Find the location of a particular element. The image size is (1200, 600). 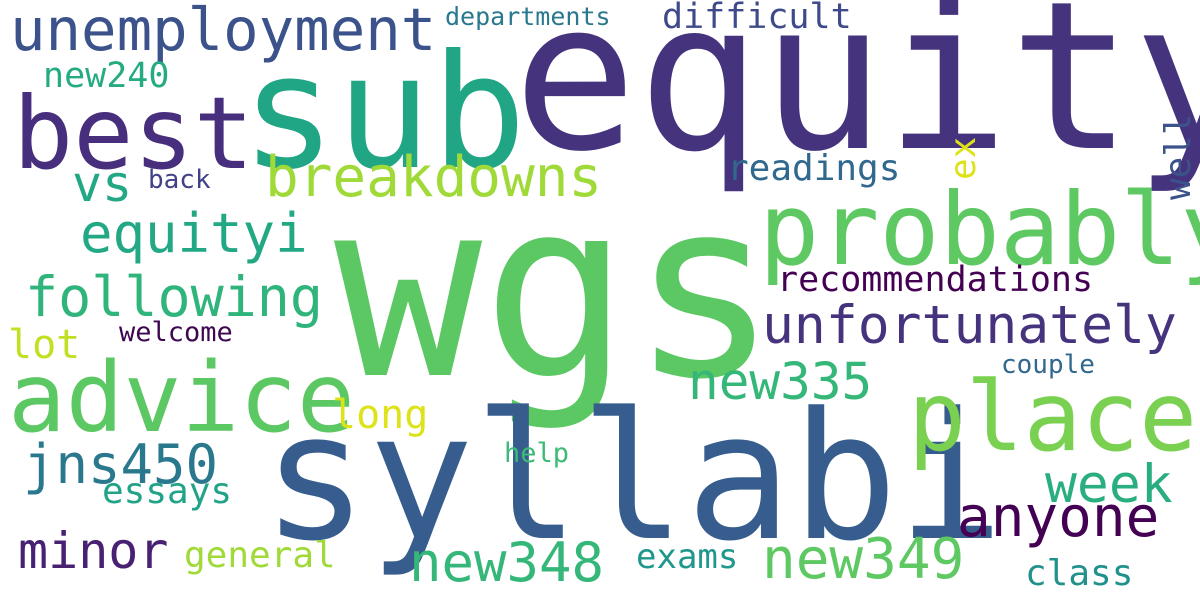

word-unemployment: unemployment is located at coordinates (223, 32).